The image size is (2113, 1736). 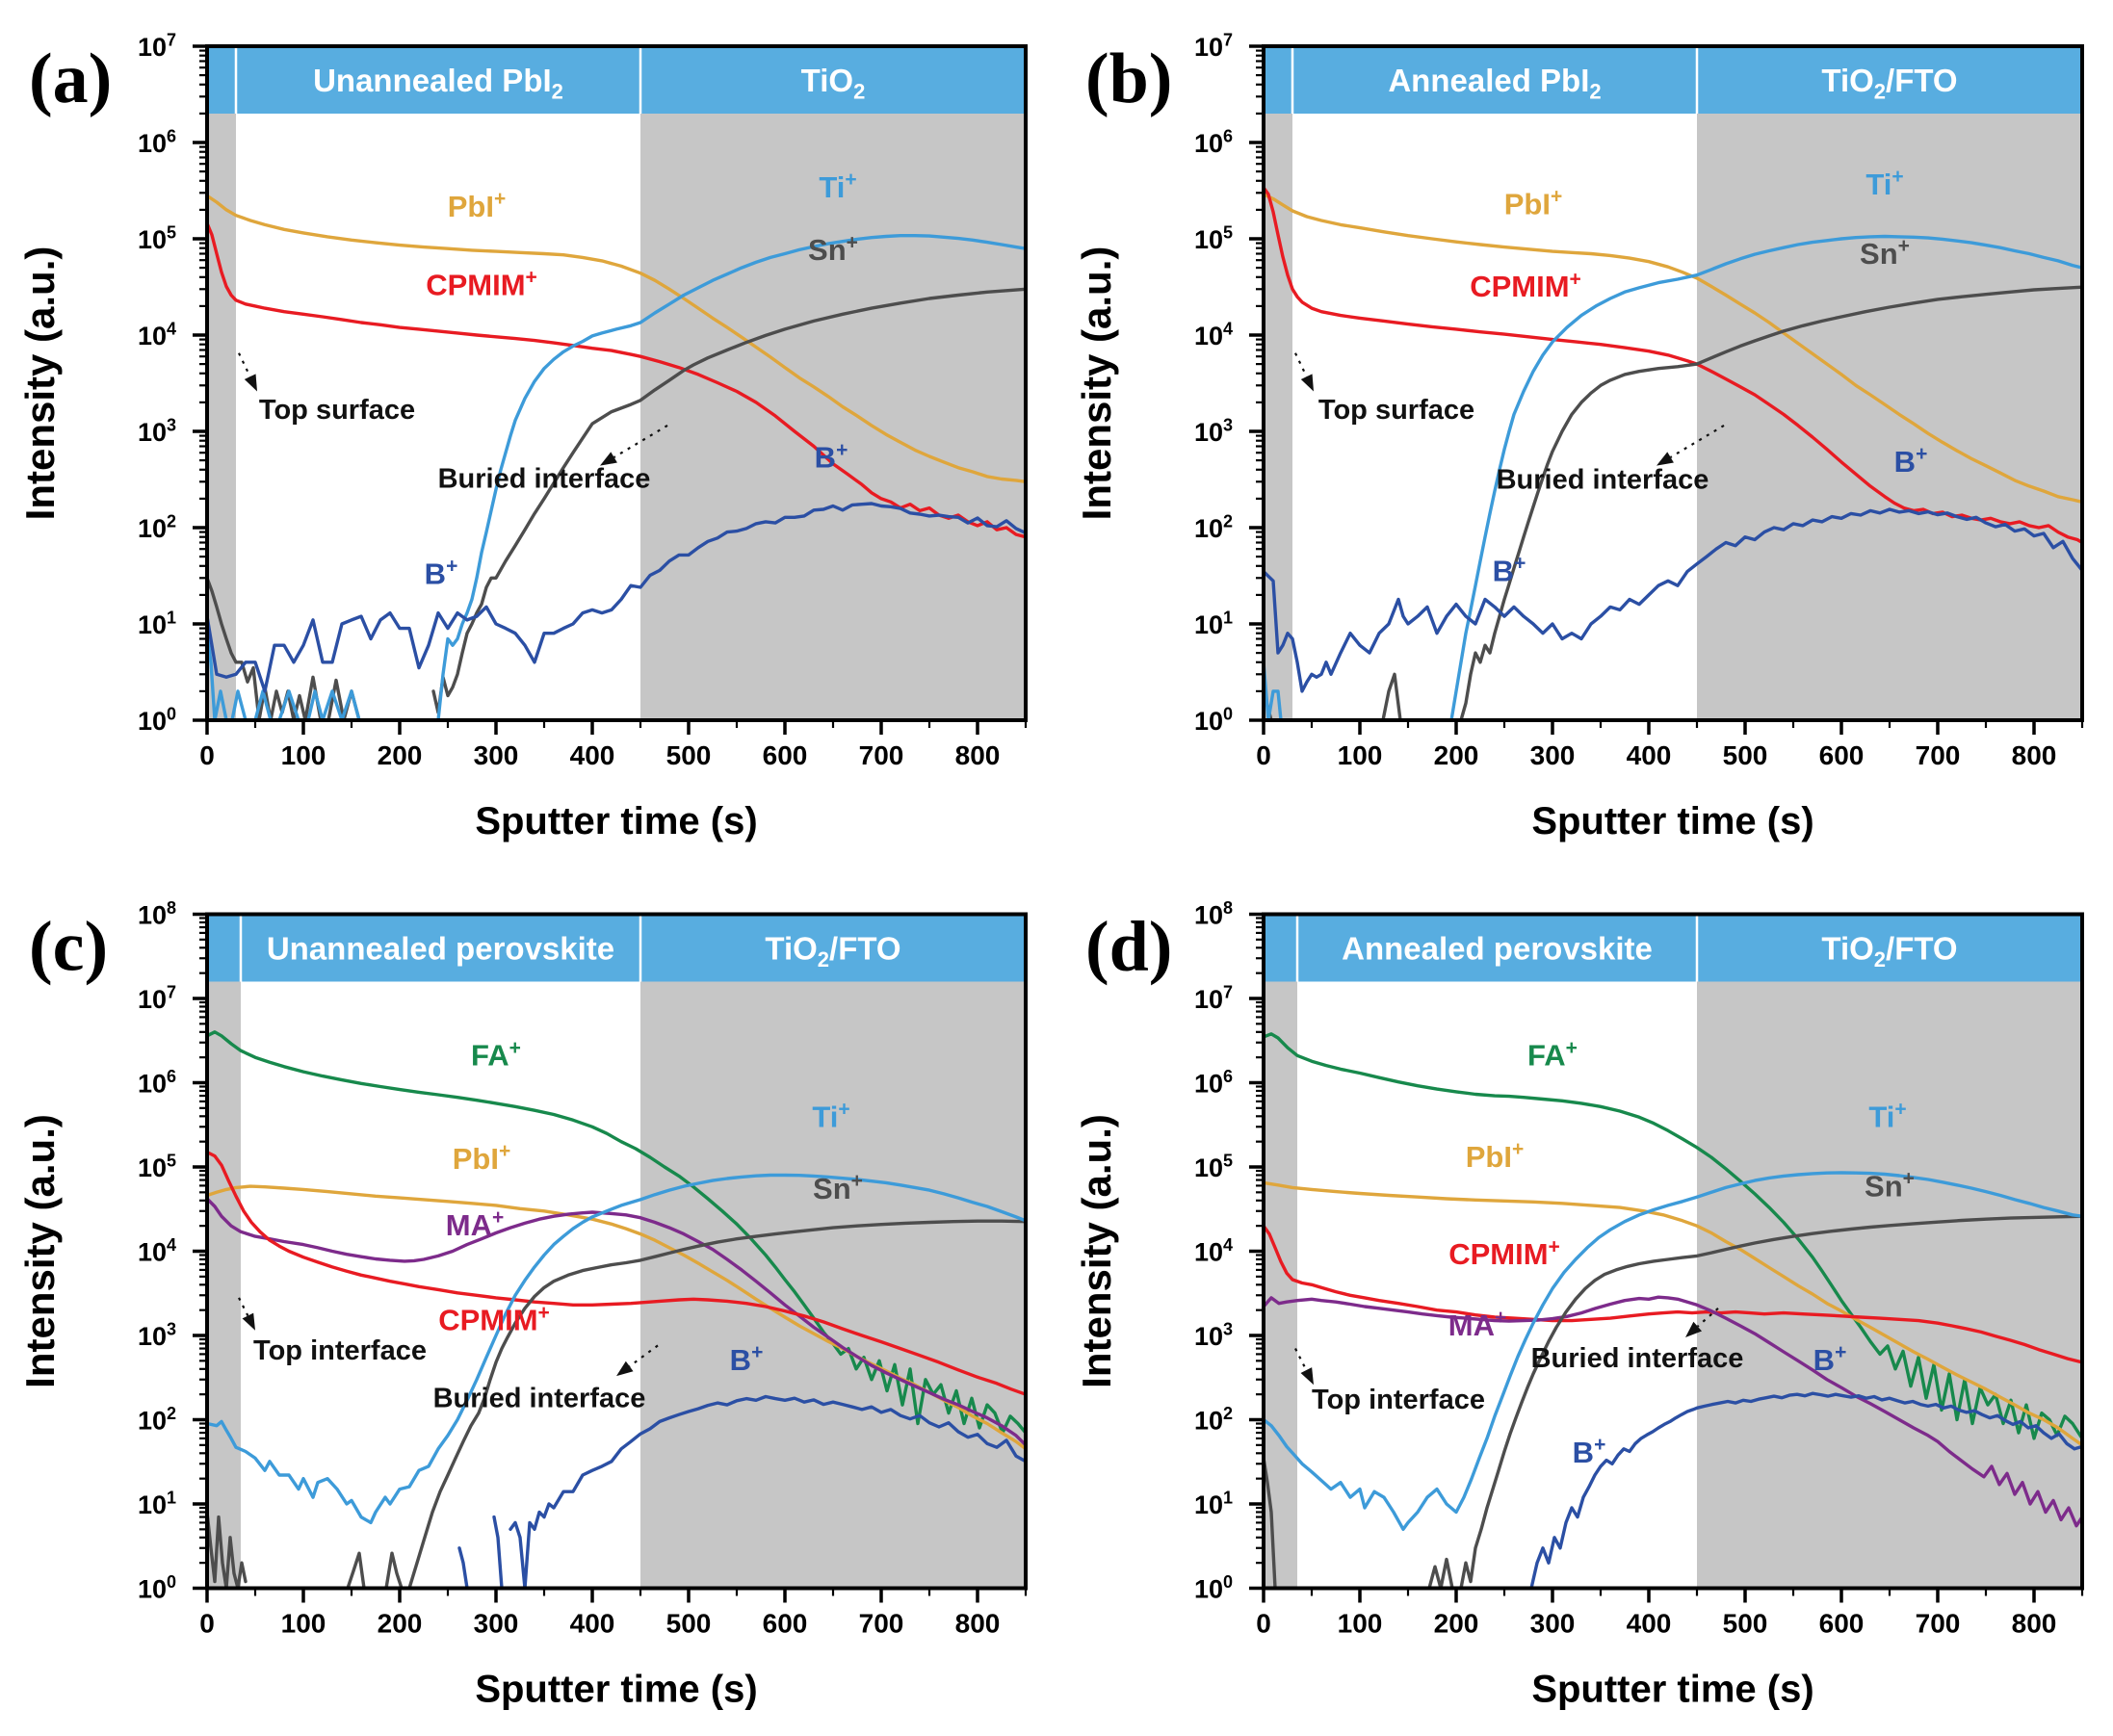 I want to click on series-ma-curve, so click(x=1673, y=1411).